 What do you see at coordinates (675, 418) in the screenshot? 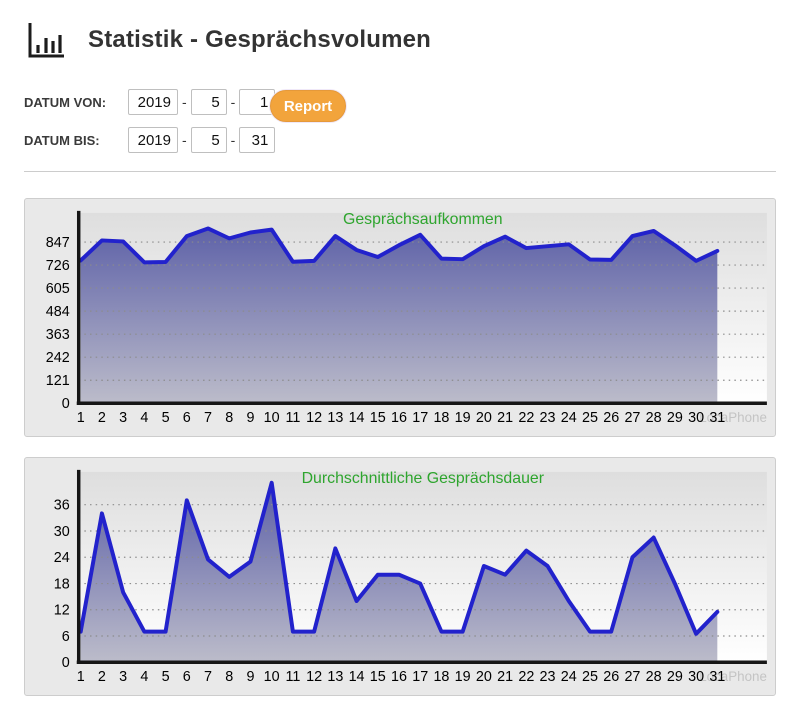
I see `x-tick-label: 29` at bounding box center [675, 418].